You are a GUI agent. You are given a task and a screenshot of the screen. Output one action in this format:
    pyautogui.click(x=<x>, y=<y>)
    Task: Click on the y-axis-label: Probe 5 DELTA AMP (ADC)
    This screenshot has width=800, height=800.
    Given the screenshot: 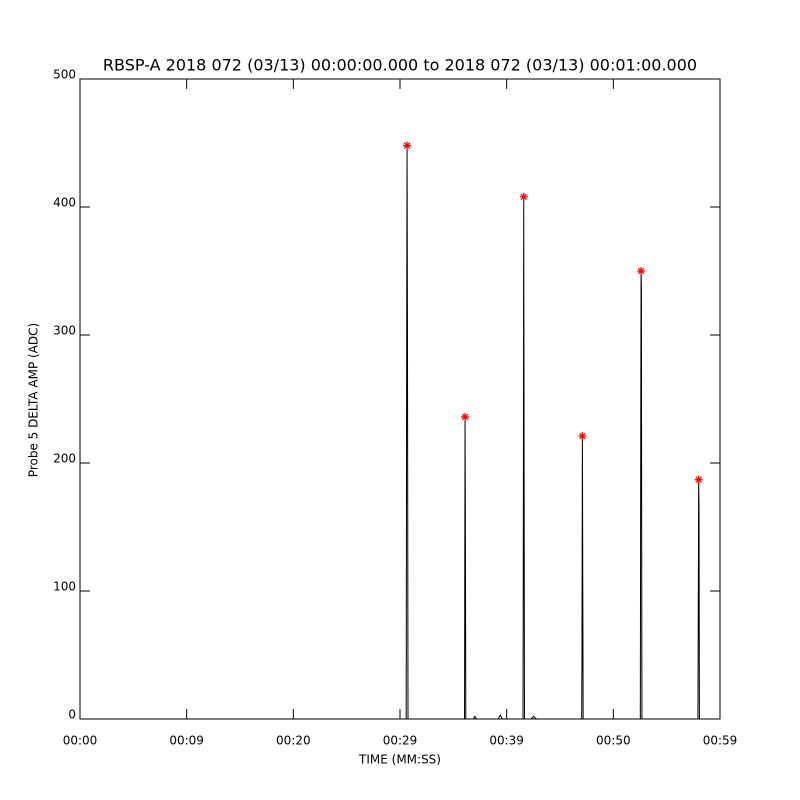 What is the action you would take?
    pyautogui.click(x=34, y=400)
    